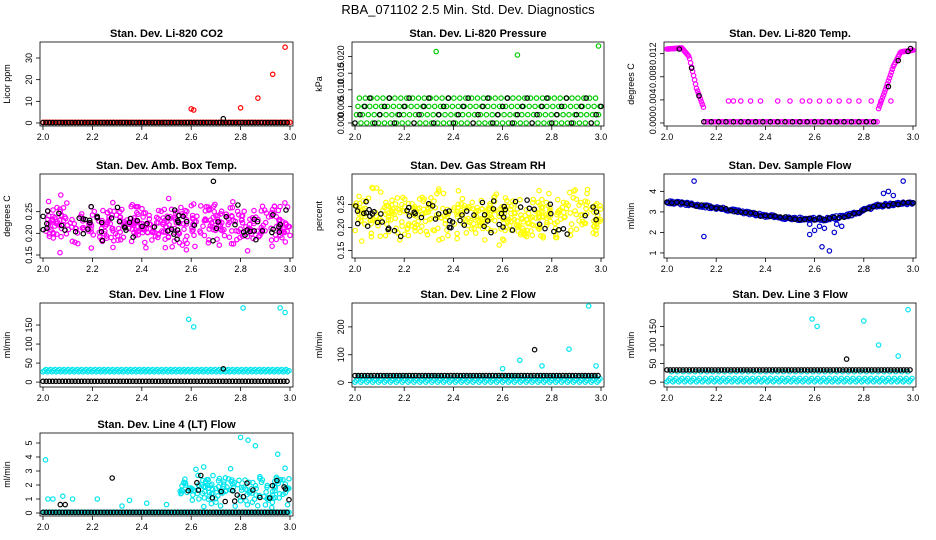 Image resolution: width=936 pixels, height=540 pixels. Describe the element at coordinates (478, 216) in the screenshot. I see `points-layer` at that location.